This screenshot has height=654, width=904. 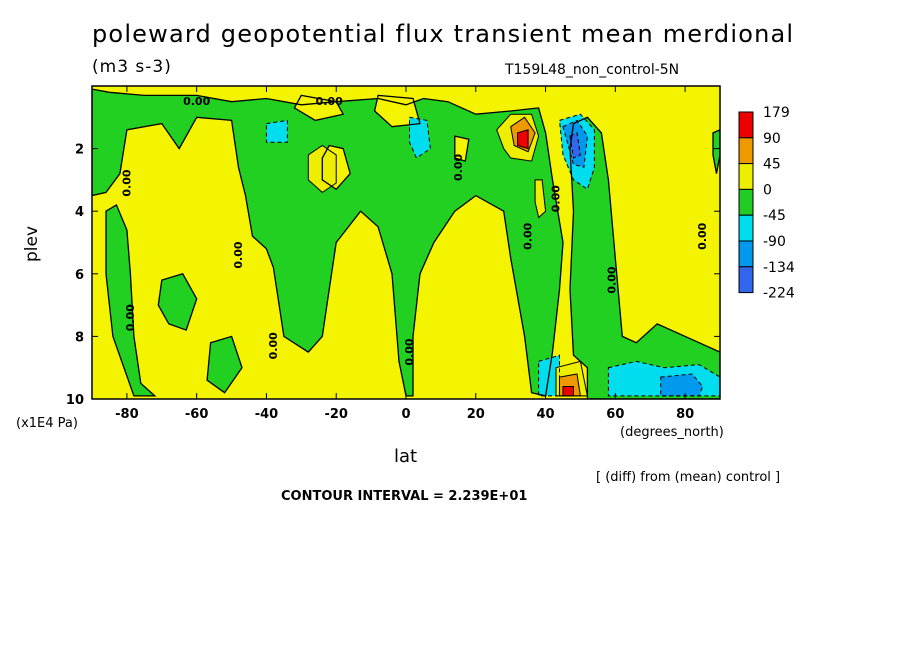 I want to click on zero-contour-label-0: 0.00, so click(x=126, y=182).